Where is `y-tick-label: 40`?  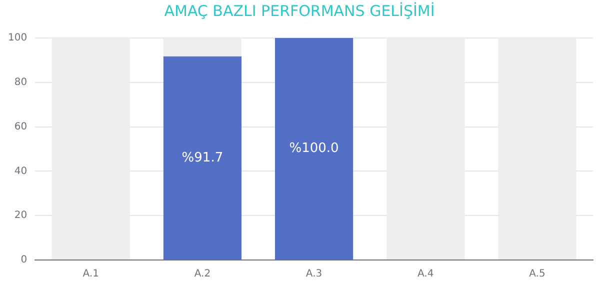
y-tick-label: 40 is located at coordinates (21, 171).